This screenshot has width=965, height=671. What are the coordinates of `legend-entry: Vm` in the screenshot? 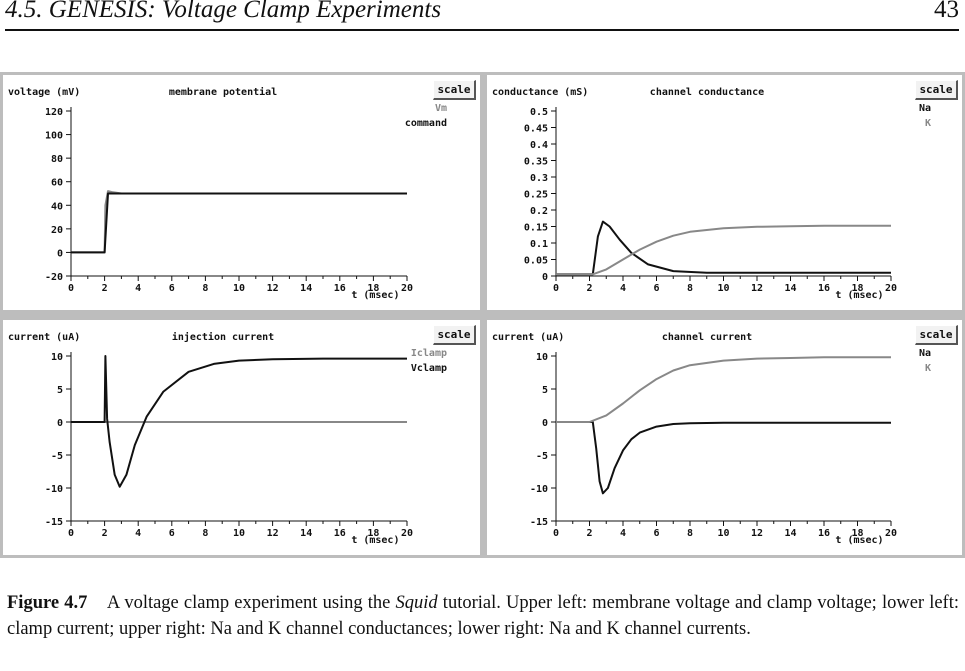 It's located at (441, 108).